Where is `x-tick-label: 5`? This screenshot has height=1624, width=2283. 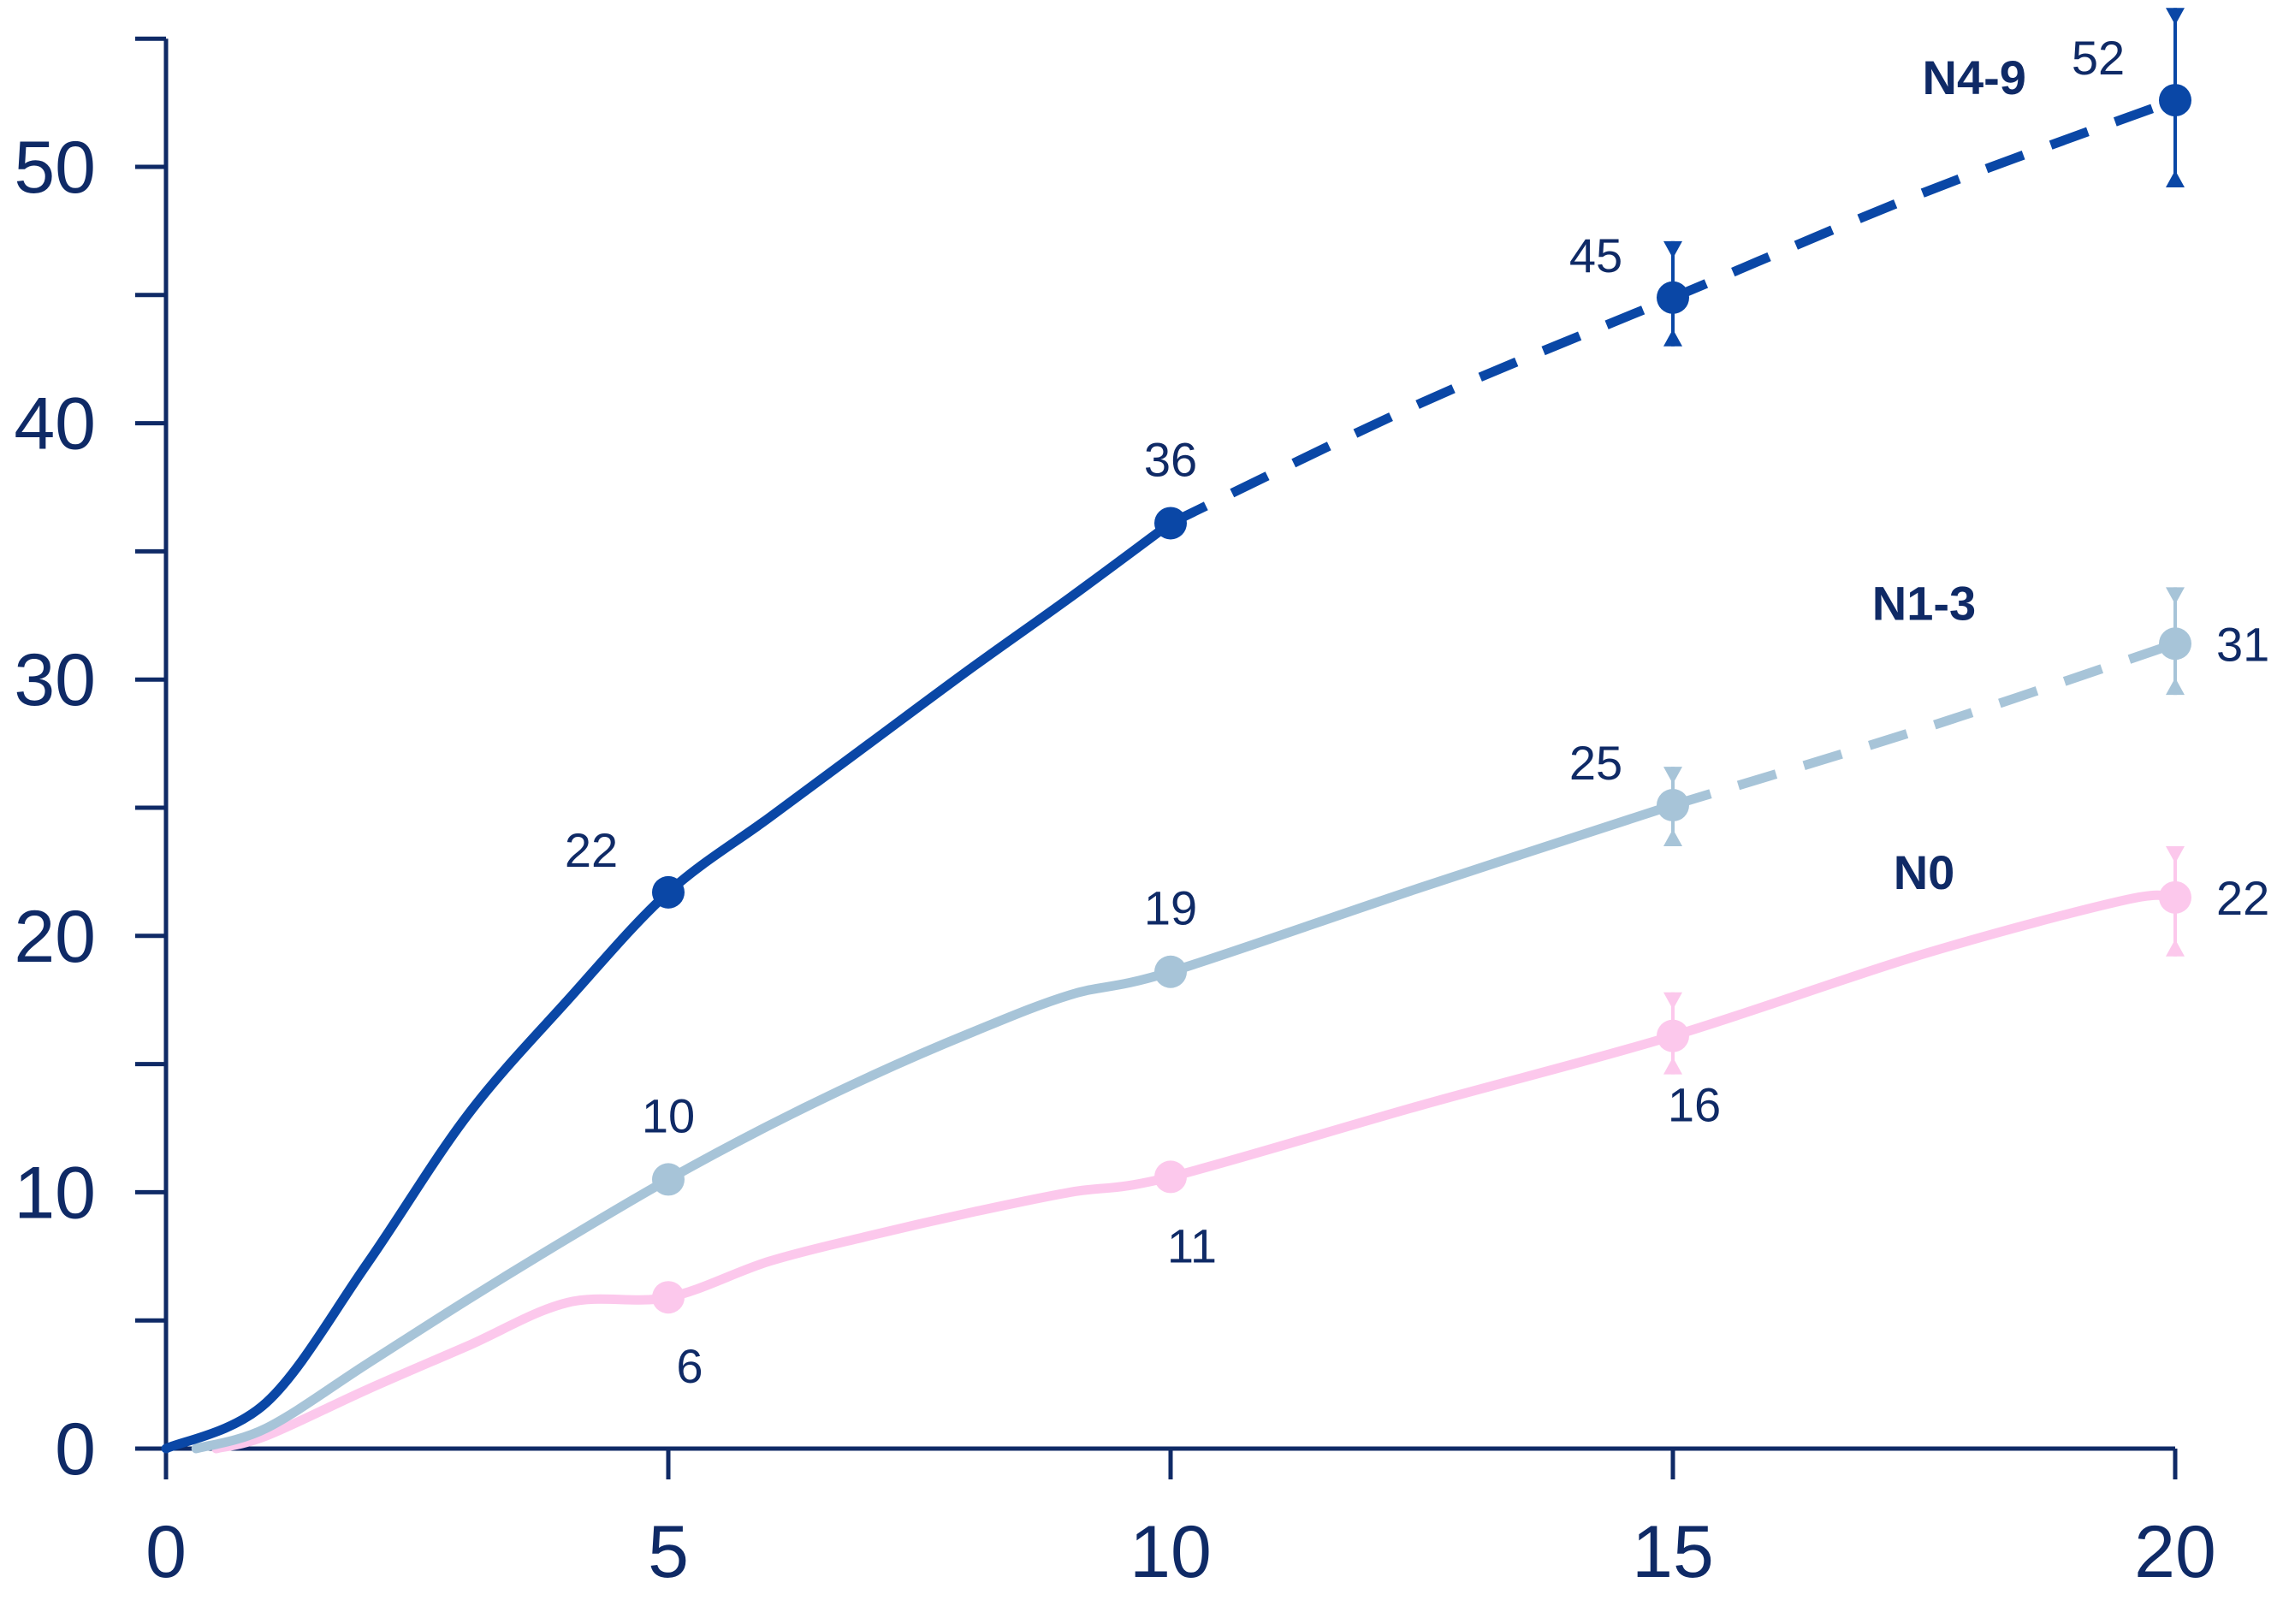
x-tick-label: 5 is located at coordinates (668, 1552).